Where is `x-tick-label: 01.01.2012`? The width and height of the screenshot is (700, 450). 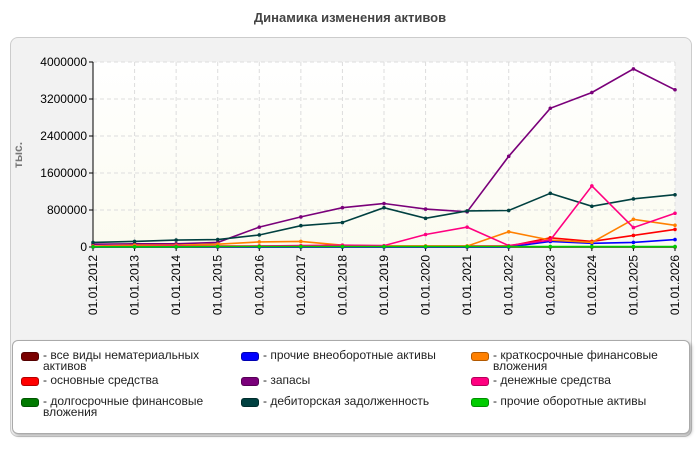
x-tick-label: 01.01.2012 is located at coordinates (93, 285).